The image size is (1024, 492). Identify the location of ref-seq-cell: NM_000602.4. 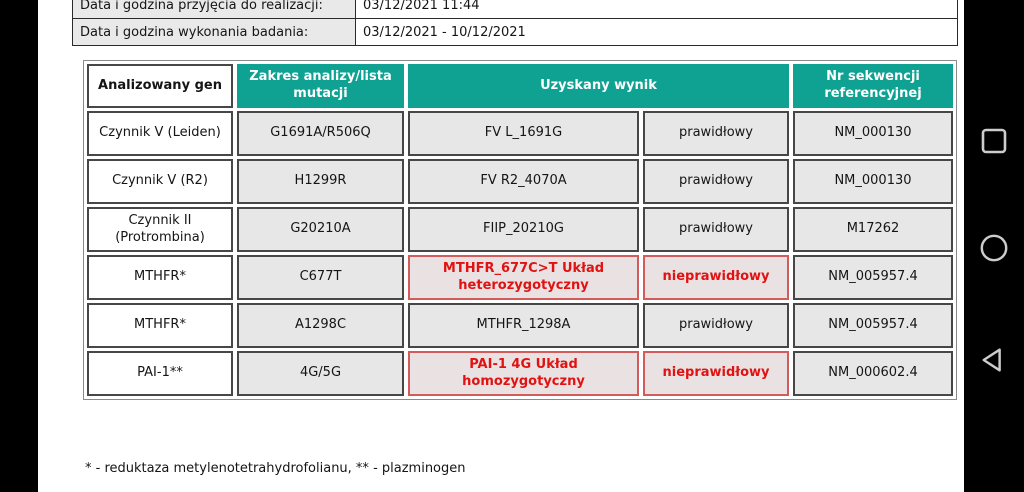
(873, 373).